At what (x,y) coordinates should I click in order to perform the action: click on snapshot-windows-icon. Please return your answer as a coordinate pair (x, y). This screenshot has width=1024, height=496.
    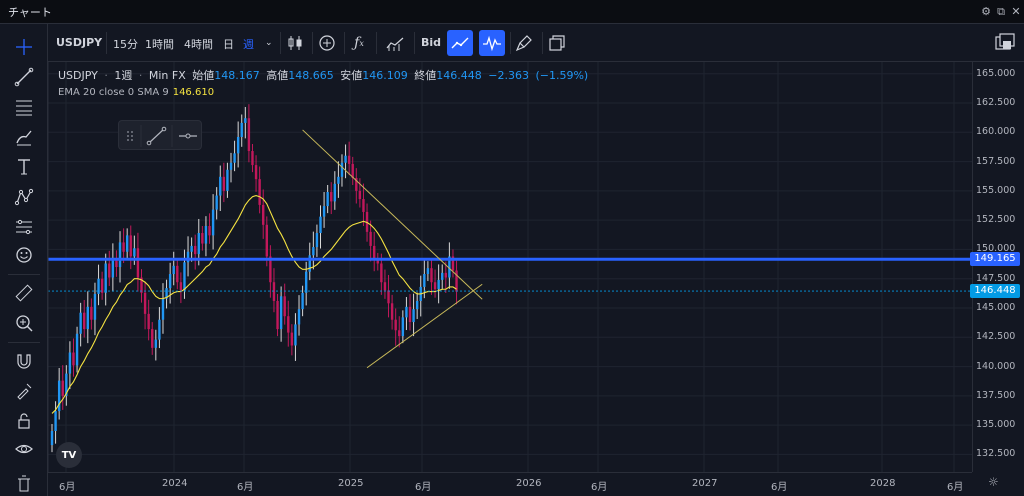
    Looking at the image, I should click on (557, 43).